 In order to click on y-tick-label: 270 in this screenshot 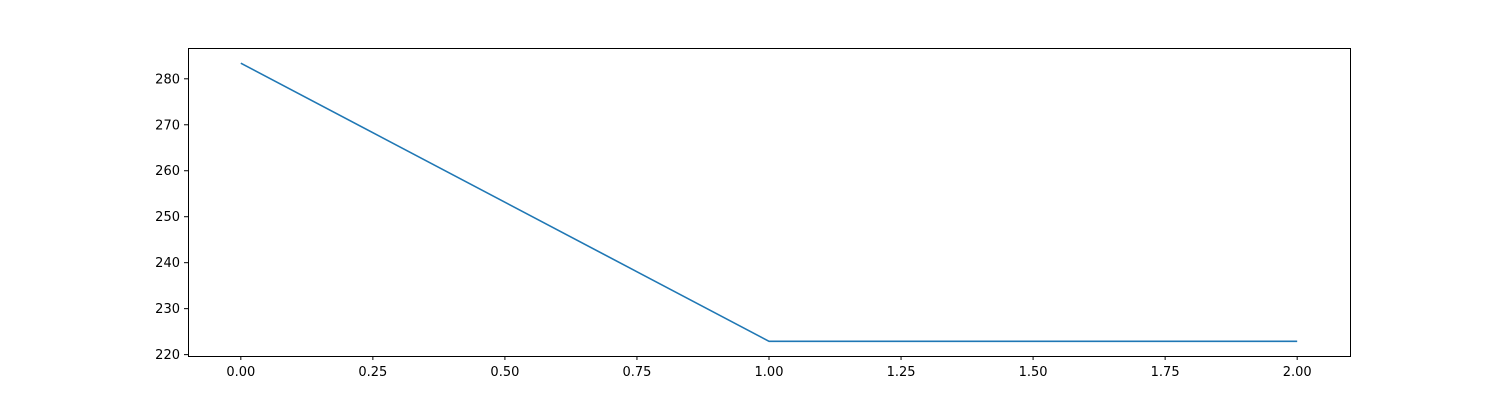, I will do `click(167, 125)`.